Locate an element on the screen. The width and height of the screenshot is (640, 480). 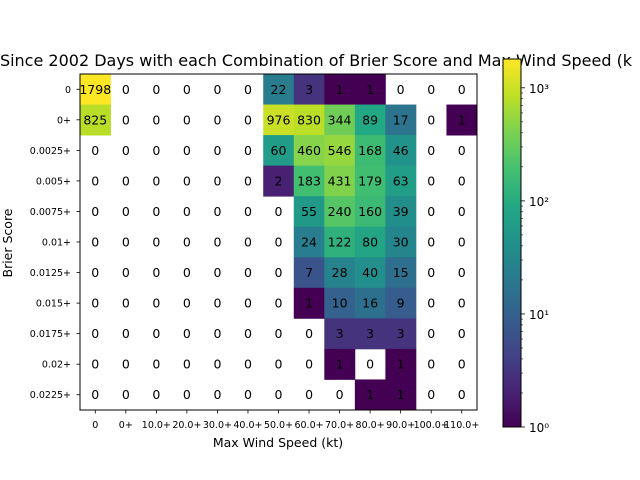
cell-value-label: 830 is located at coordinates (309, 119).